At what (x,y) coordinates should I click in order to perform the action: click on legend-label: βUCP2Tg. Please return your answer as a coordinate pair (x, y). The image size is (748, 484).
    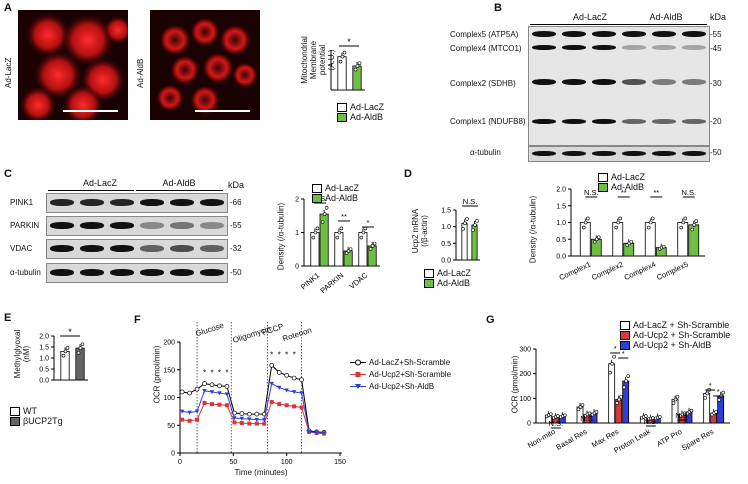
    Looking at the image, I should click on (43, 421).